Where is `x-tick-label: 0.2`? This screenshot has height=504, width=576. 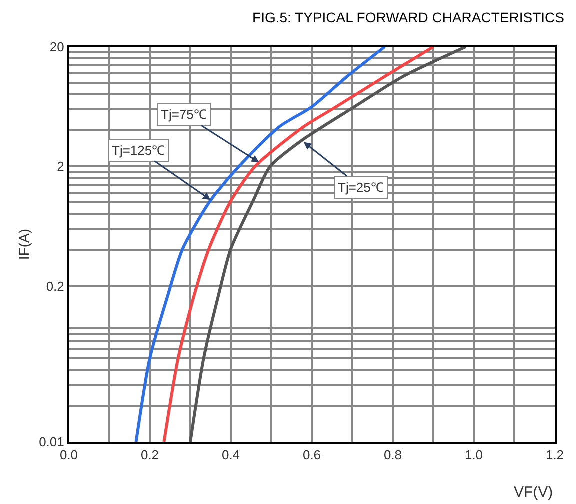 x-tick-label: 0.2 is located at coordinates (150, 455).